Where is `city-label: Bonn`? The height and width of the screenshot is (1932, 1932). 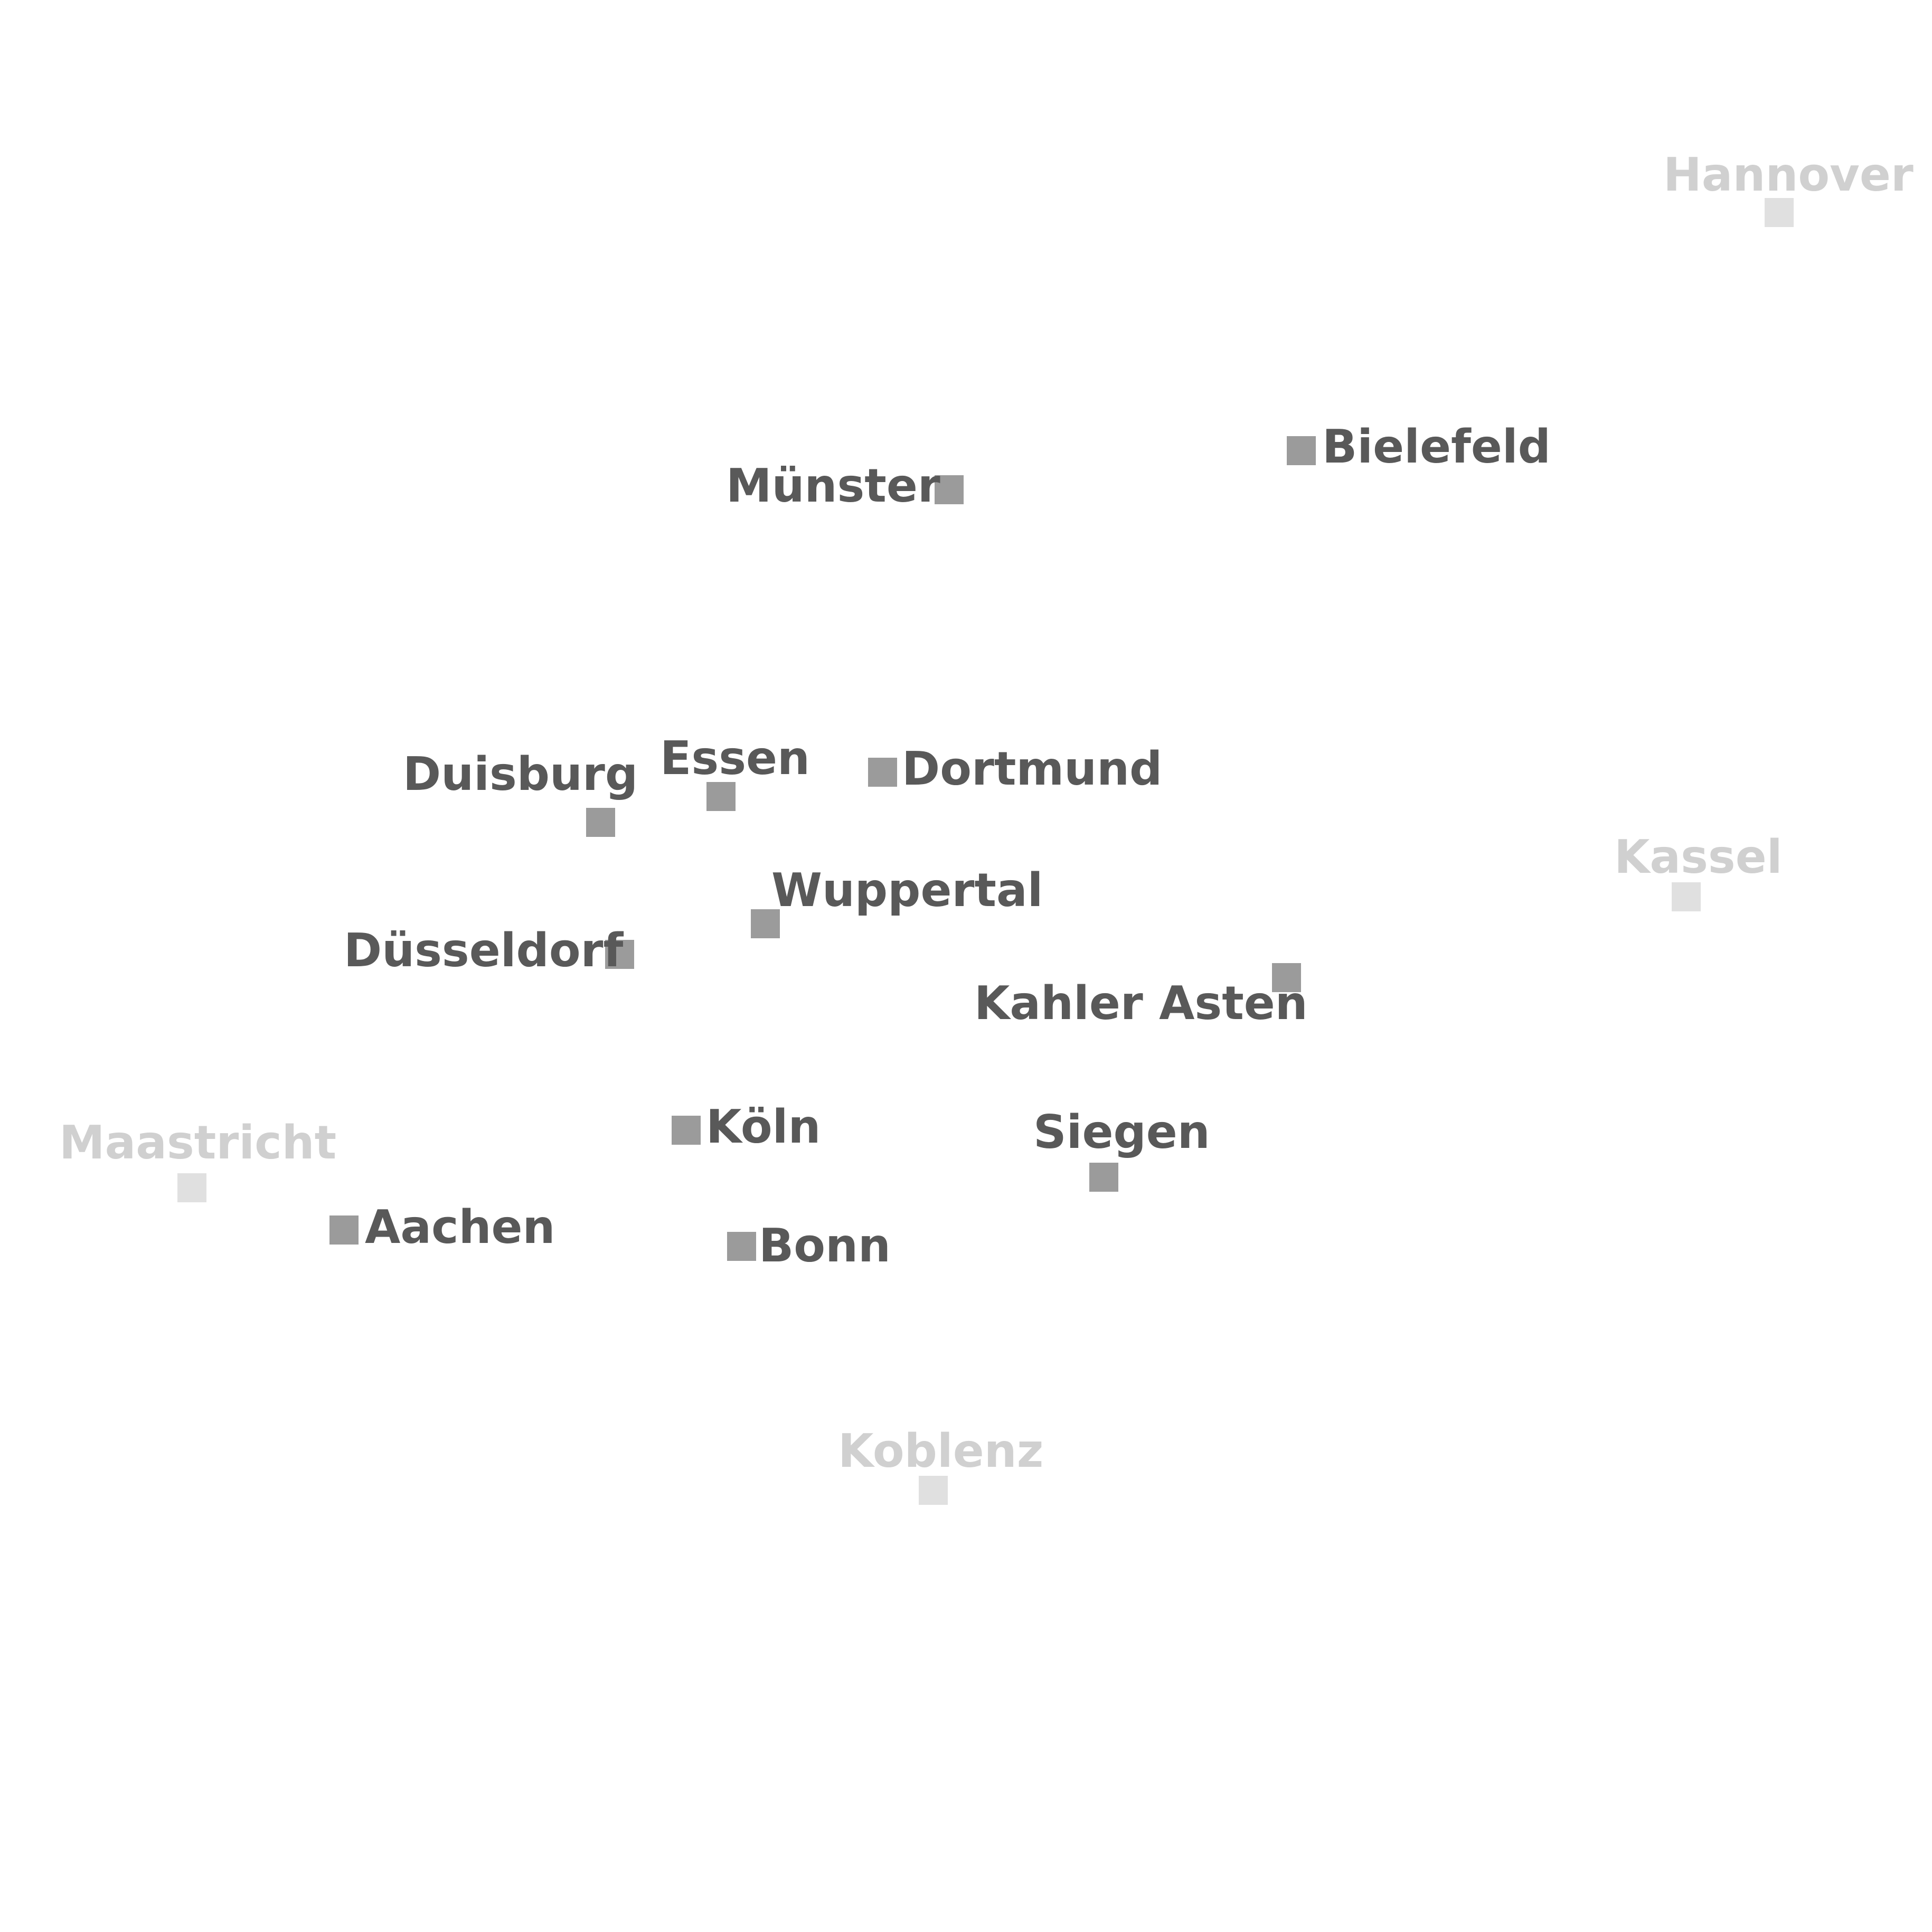
city-label: Bonn is located at coordinates (825, 1246).